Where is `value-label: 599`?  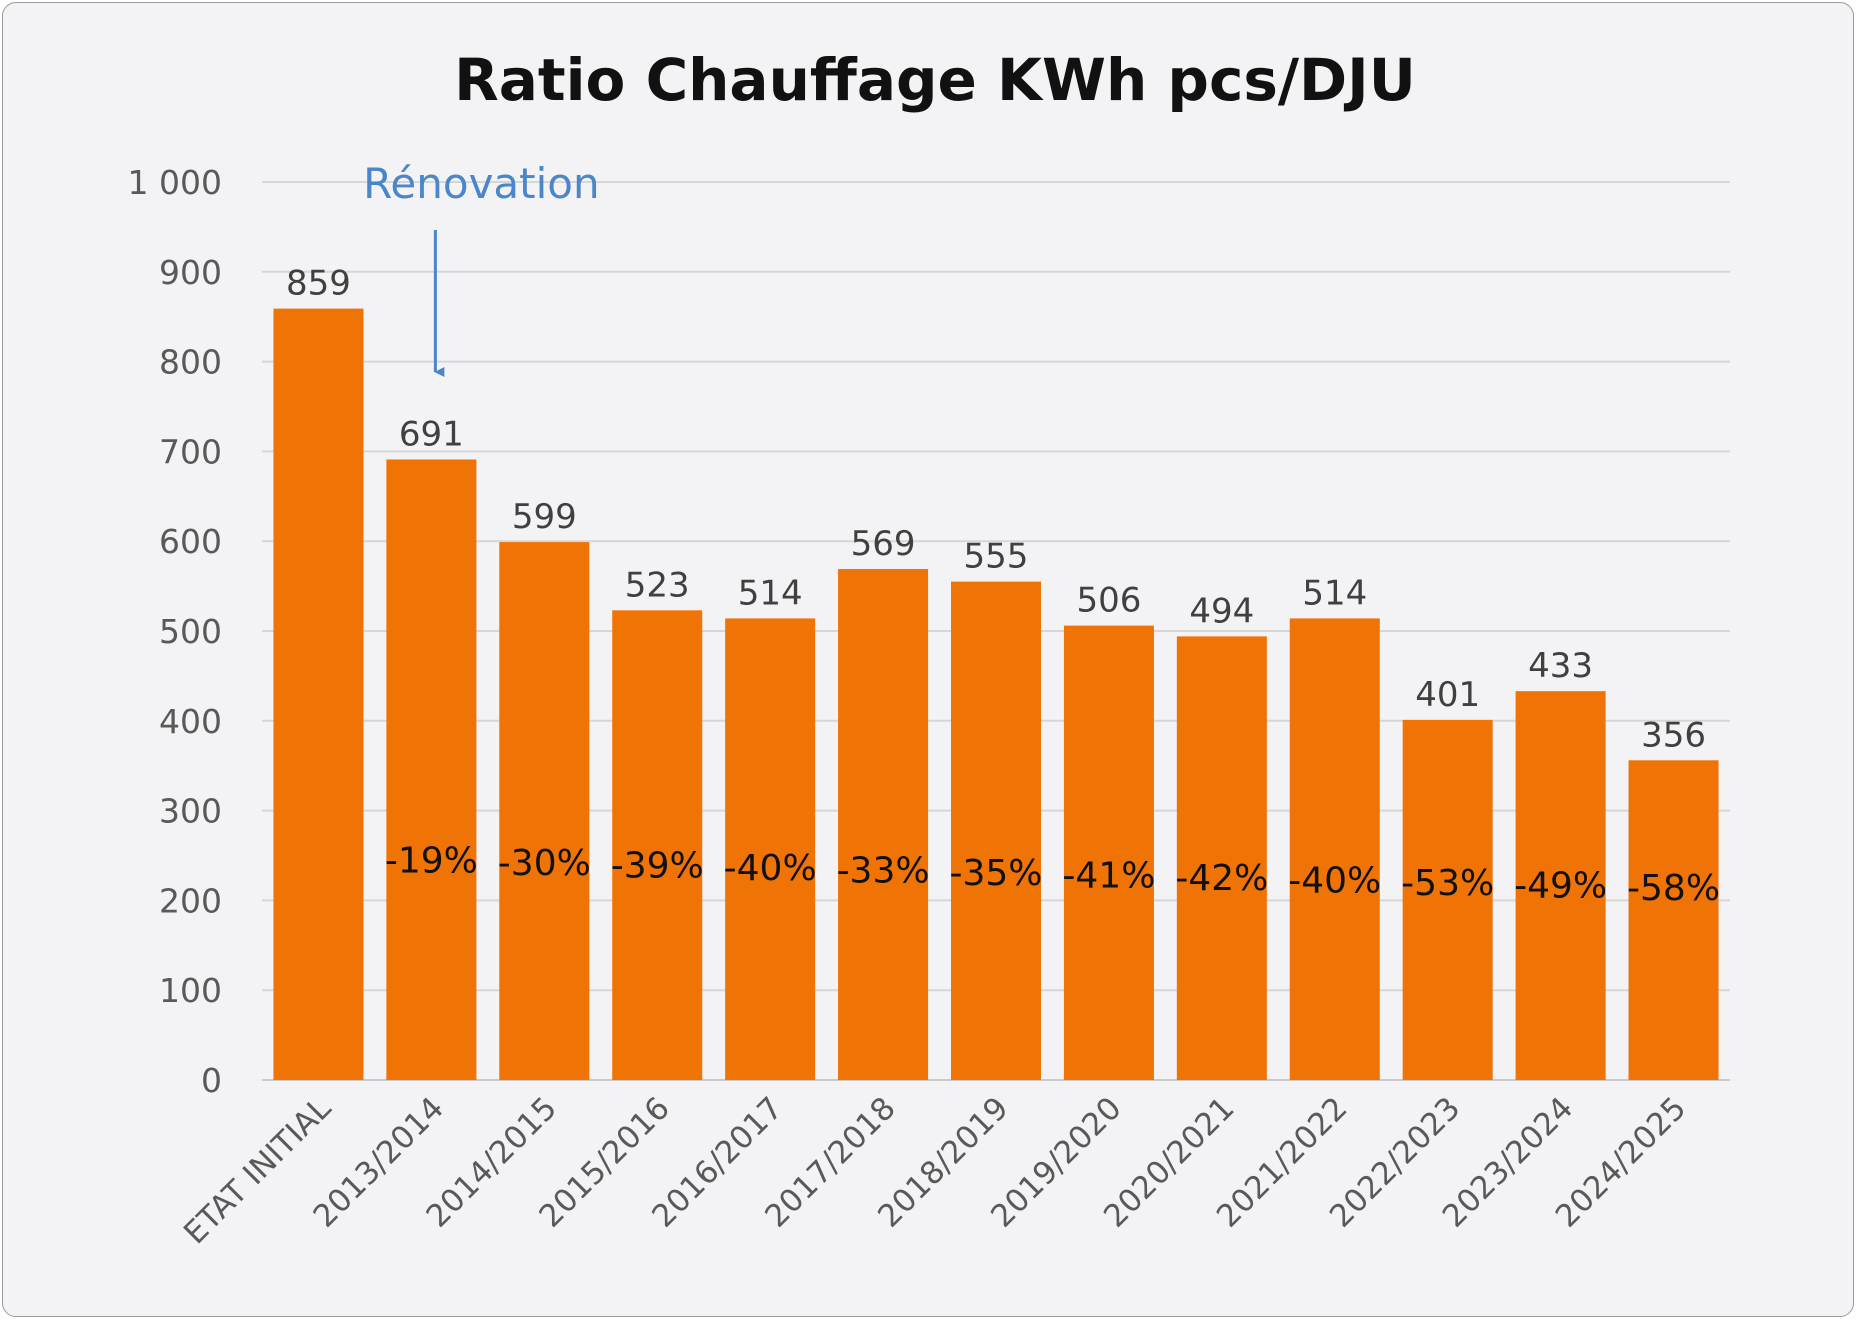 value-label: 599 is located at coordinates (544, 517).